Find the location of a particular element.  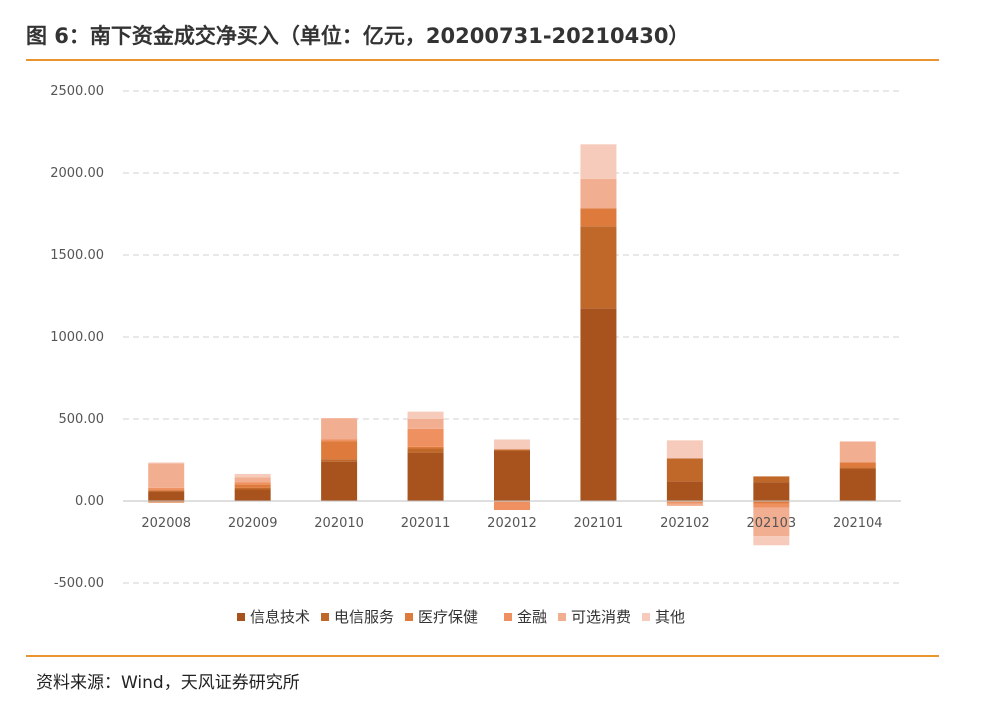

title-divider is located at coordinates (482, 60).